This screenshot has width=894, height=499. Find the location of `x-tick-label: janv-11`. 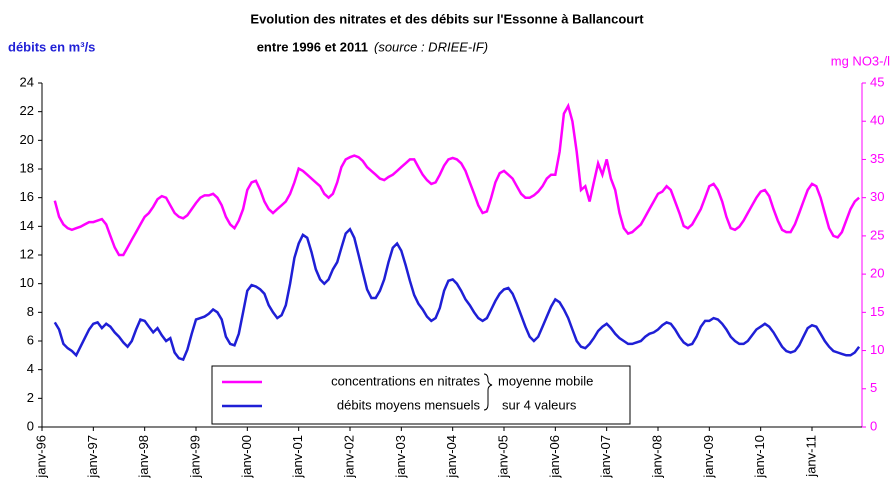

x-tick-label: janv-11 is located at coordinates (810, 456).